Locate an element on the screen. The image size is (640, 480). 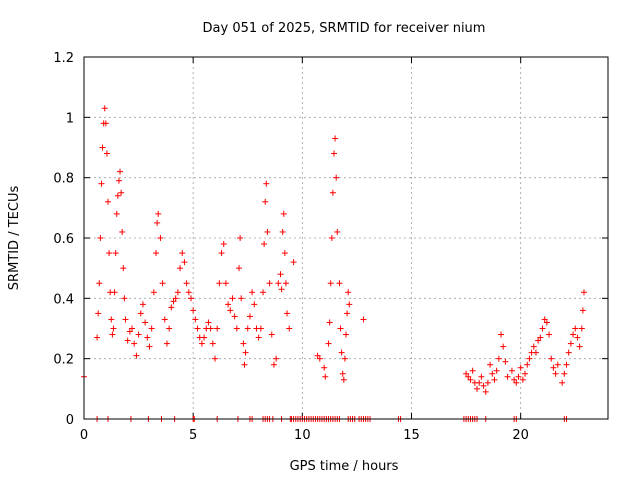
x-axis-label: GPS time / hours is located at coordinates (344, 466).